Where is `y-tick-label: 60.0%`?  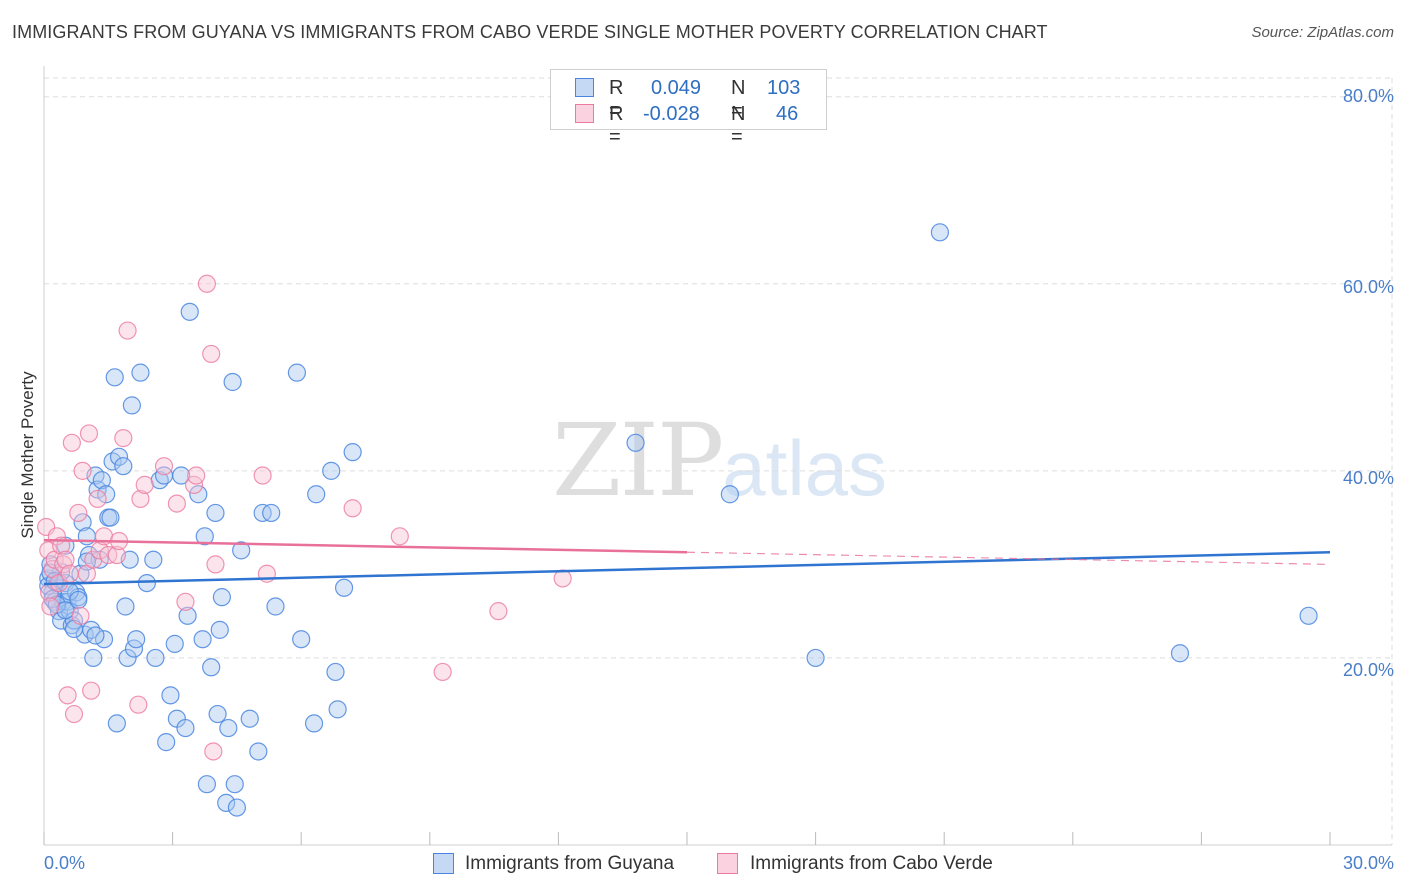
y-tick-label: 60.0% is located at coordinates (1368, 287).